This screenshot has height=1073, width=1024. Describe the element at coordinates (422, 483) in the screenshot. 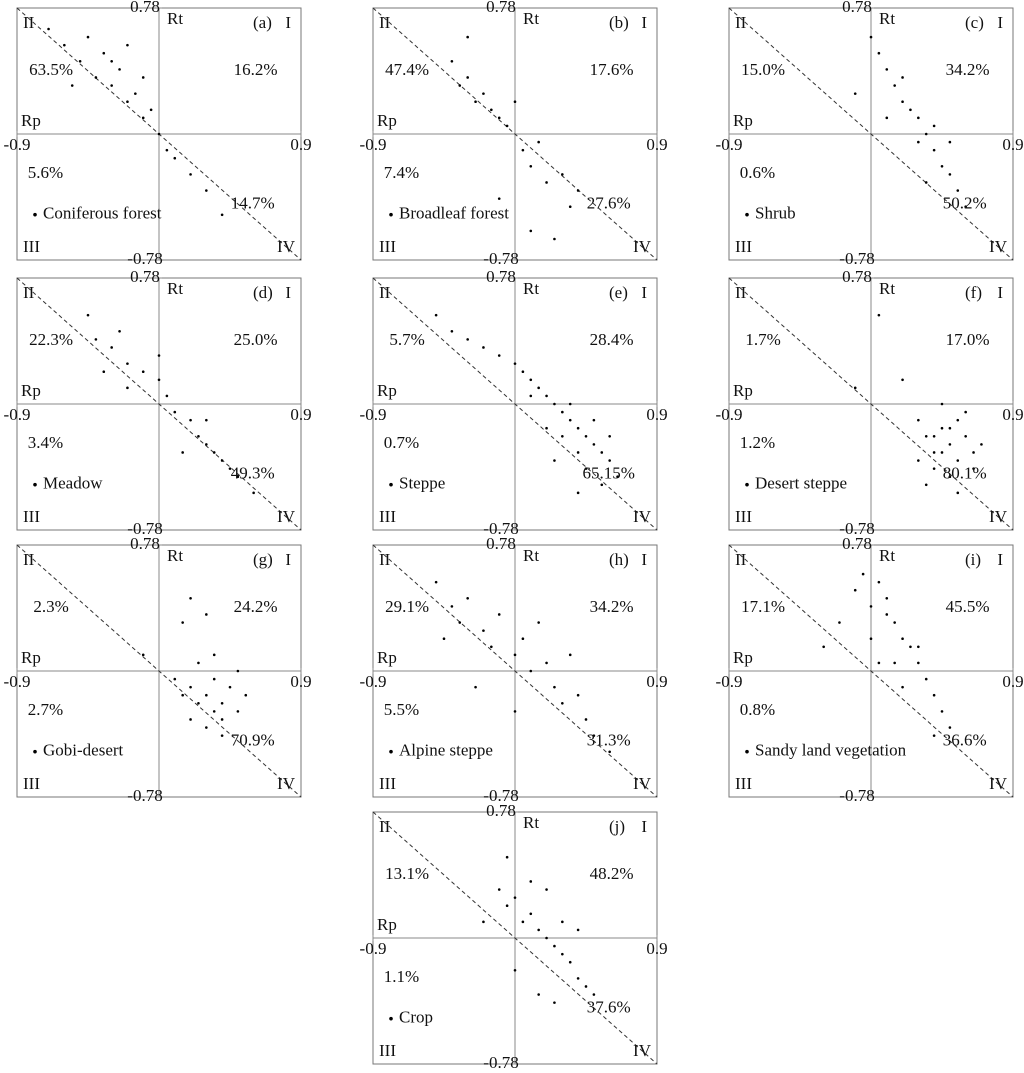

I see `legend-label: Steppe` at that location.